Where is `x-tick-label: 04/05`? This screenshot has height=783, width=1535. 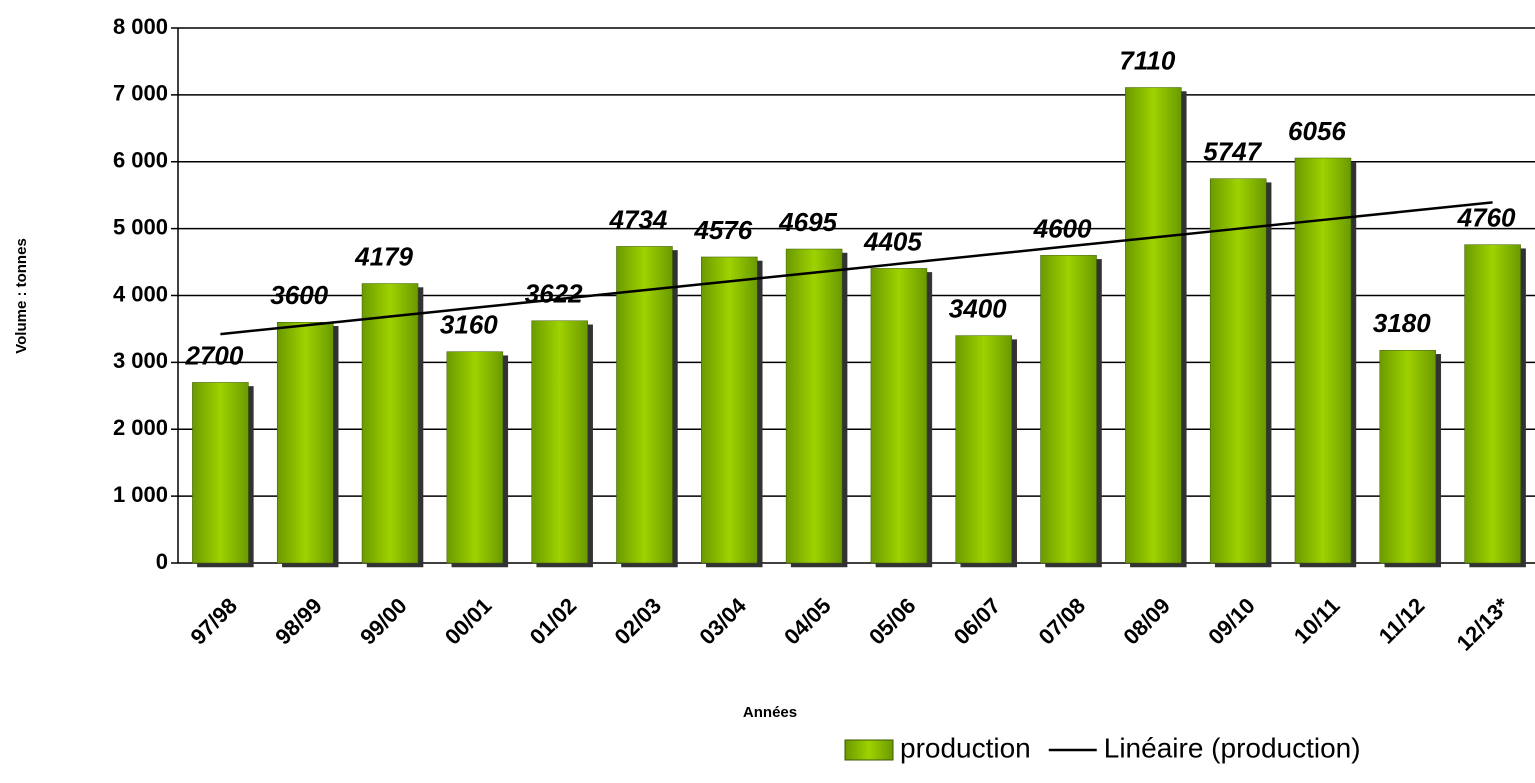 x-tick-label: 04/05 is located at coordinates (807, 621).